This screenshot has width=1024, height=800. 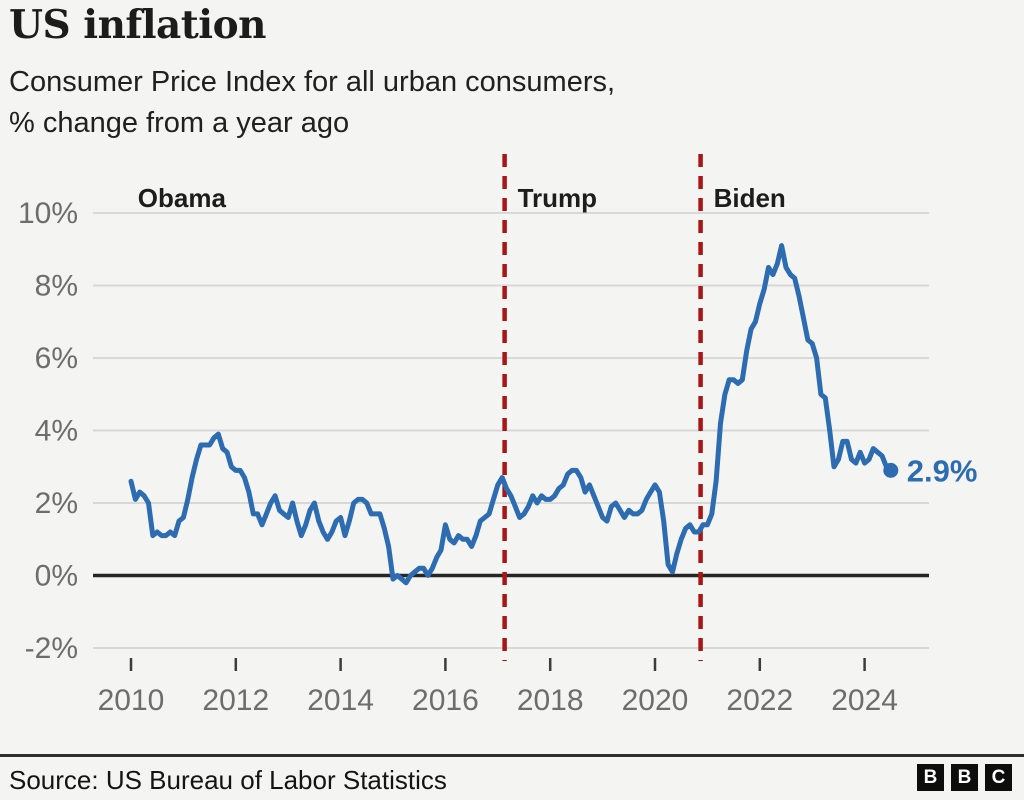 I want to click on latest-value-label: 2.9%, so click(x=942, y=470).